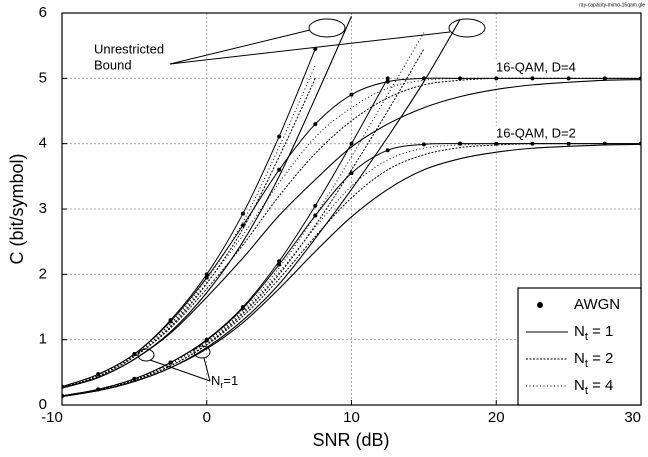 This screenshot has height=457, width=648. I want to click on legend-label: Nt = 1, so click(593, 333).